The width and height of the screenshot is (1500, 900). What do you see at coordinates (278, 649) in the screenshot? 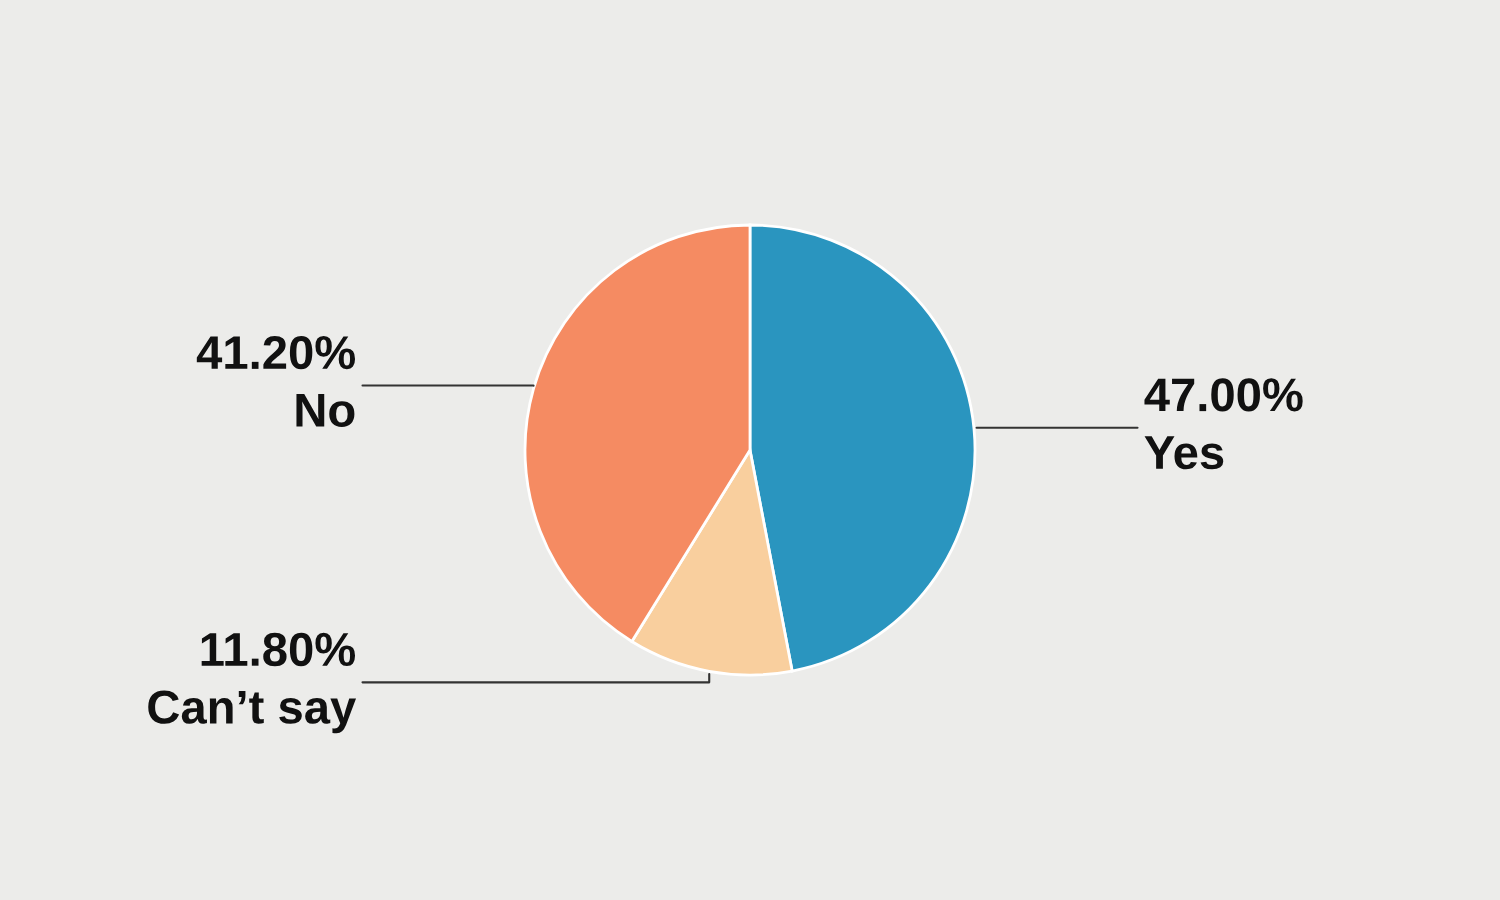
I see `data-label: 11.80%` at bounding box center [278, 649].